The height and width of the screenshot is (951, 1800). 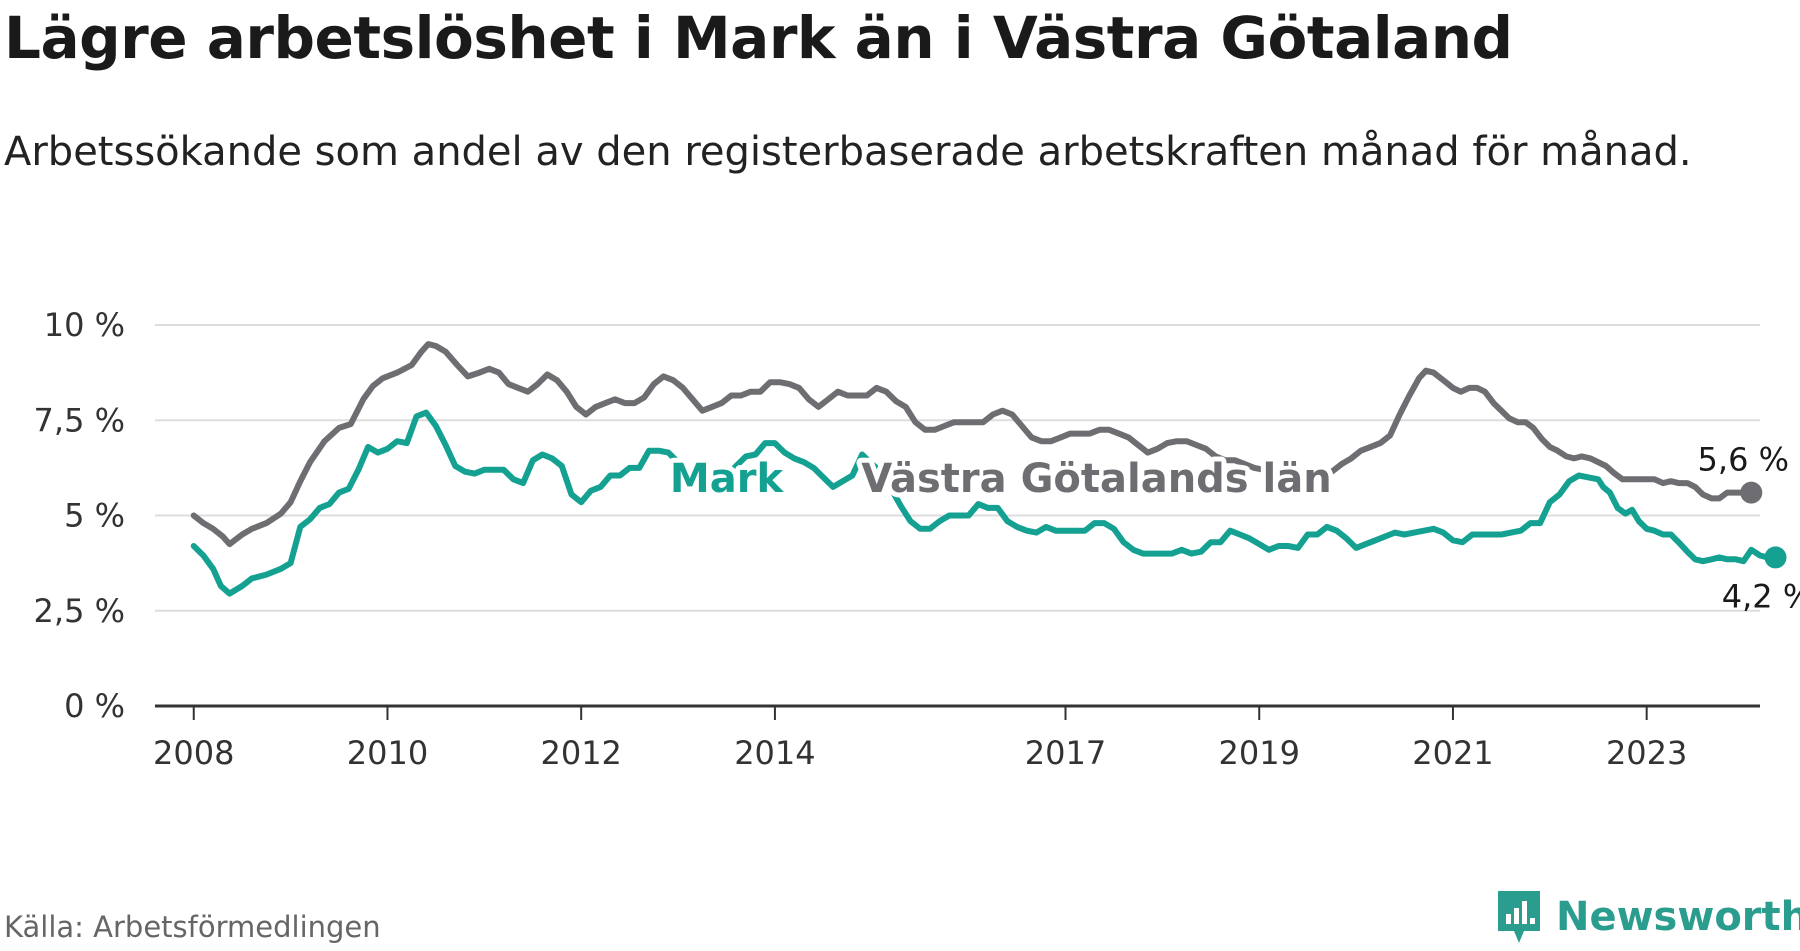 I want to click on y-tick-label: 5 %, so click(x=94, y=516).